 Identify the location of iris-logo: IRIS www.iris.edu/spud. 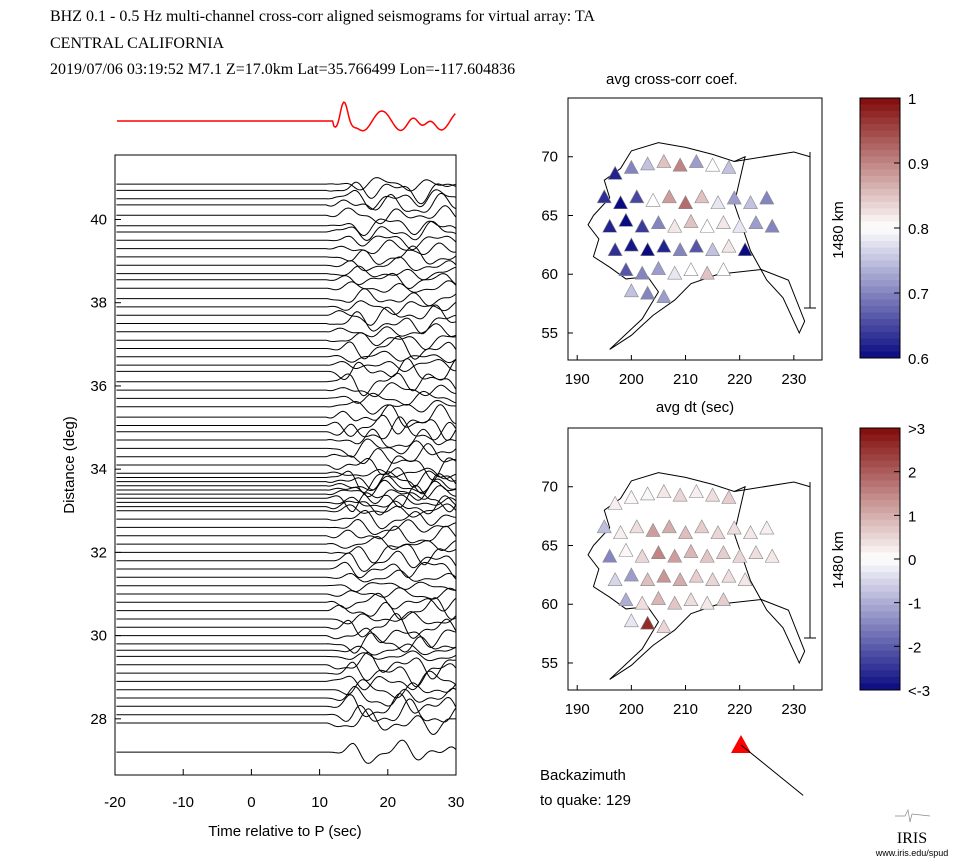
(911, 833).